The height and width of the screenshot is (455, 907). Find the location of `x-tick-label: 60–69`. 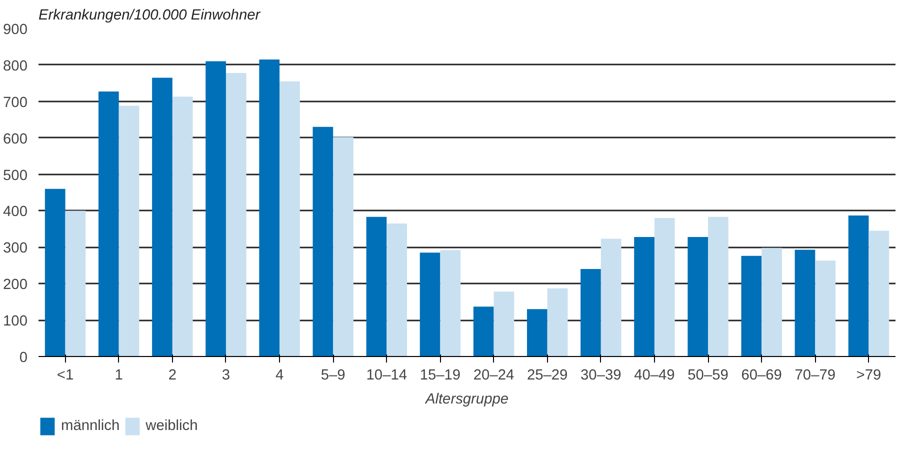

x-tick-label: 60–69 is located at coordinates (761, 376).